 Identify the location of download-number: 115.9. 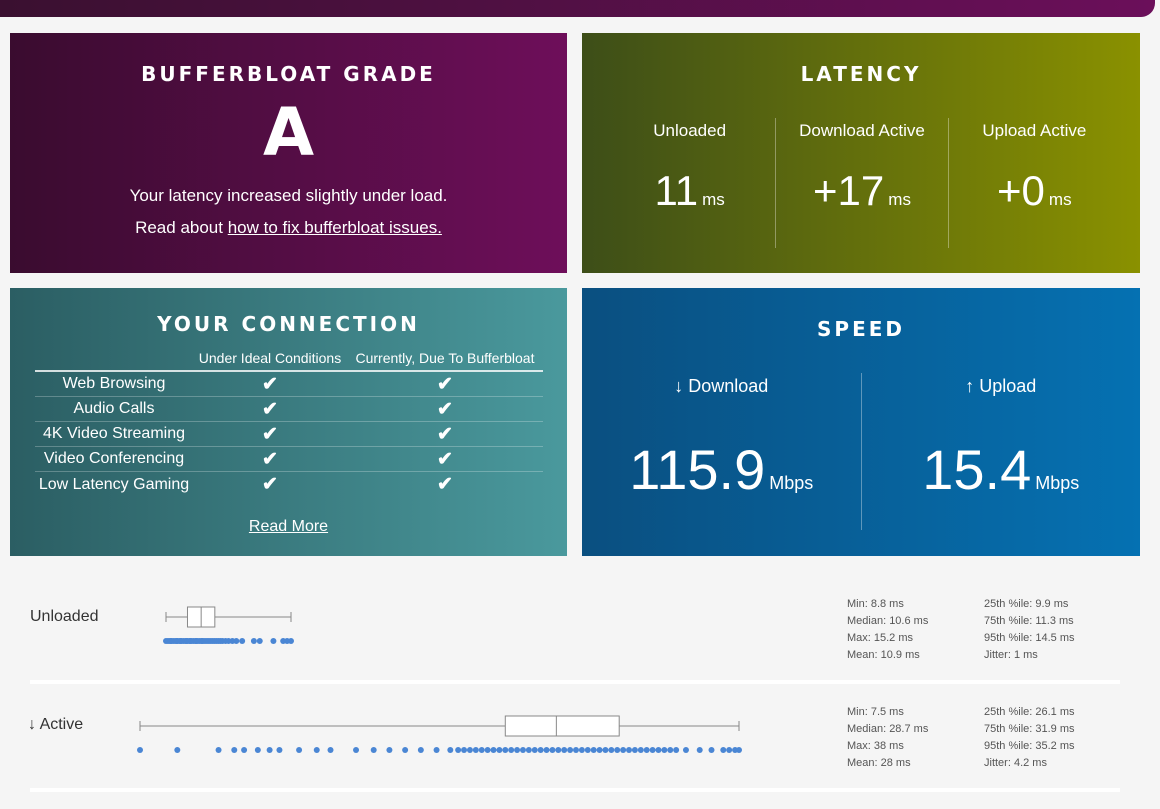
(697, 469).